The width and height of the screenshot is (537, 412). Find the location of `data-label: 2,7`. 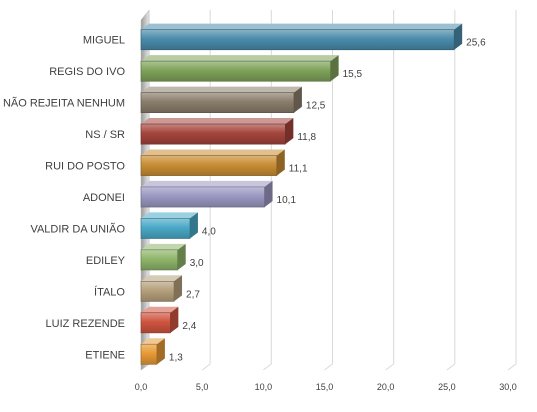

data-label: 2,7 is located at coordinates (193, 294).